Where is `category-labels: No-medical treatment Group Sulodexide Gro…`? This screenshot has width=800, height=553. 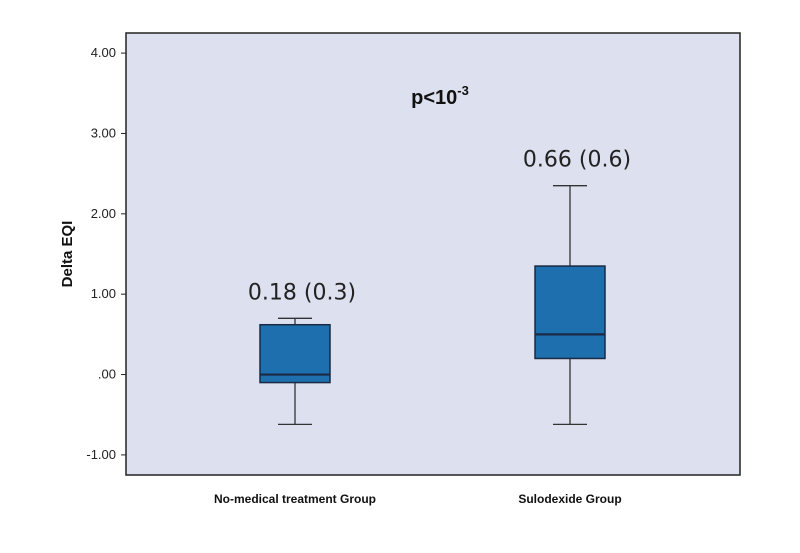
category-labels: No-medical treatment Group Sulodexide Gro… is located at coordinates (418, 499).